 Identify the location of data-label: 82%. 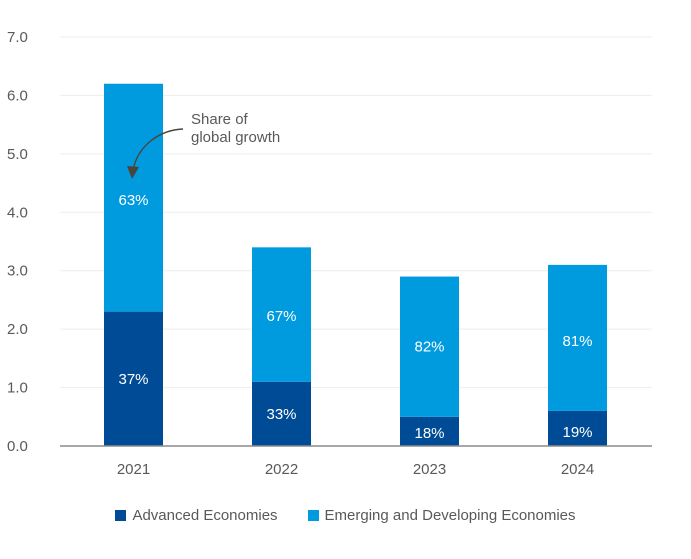
(429, 347).